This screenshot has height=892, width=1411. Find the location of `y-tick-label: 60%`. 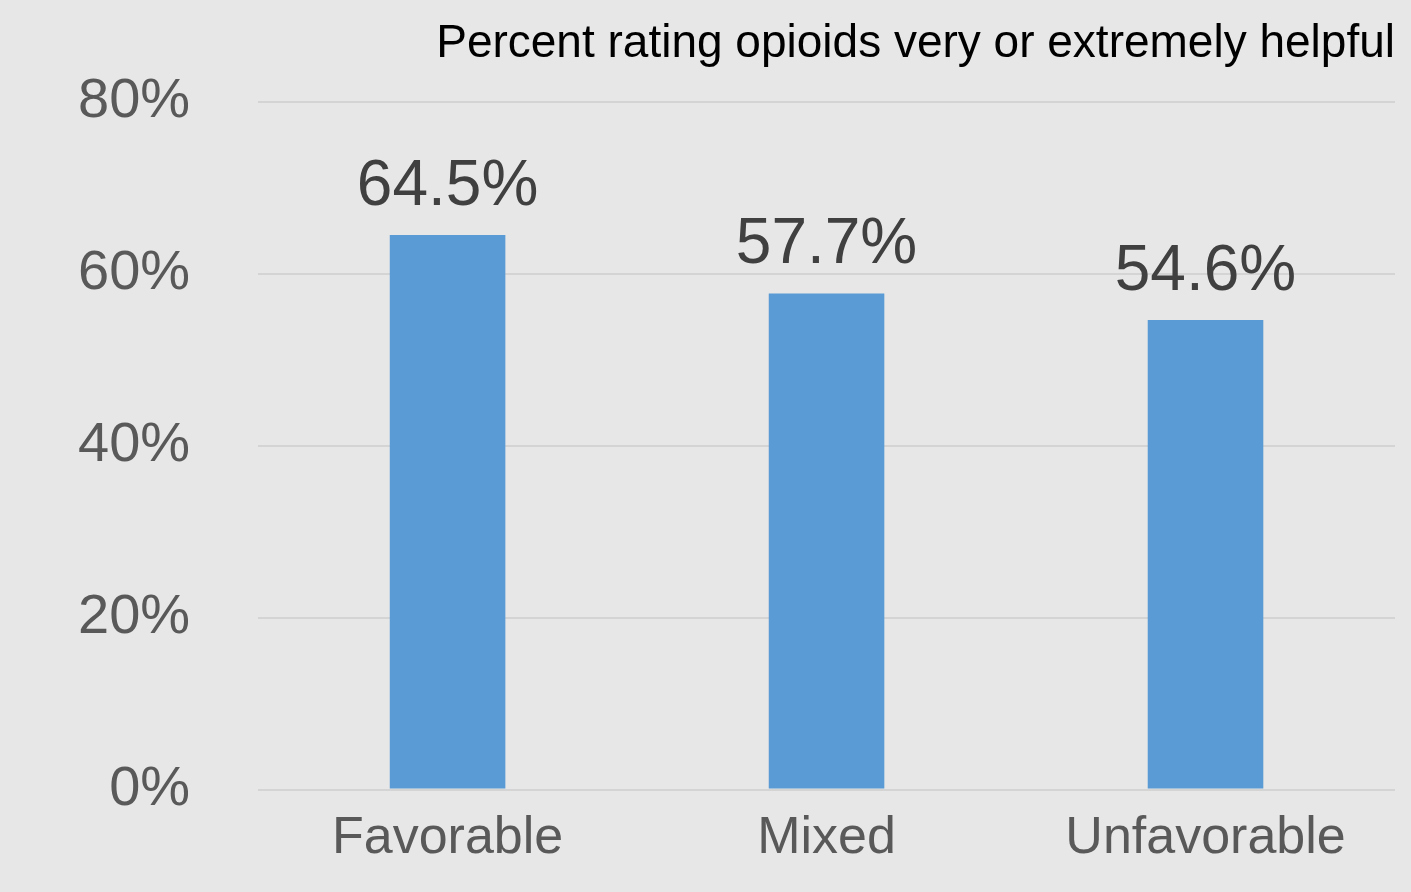

y-tick-label: 60% is located at coordinates (134, 270).